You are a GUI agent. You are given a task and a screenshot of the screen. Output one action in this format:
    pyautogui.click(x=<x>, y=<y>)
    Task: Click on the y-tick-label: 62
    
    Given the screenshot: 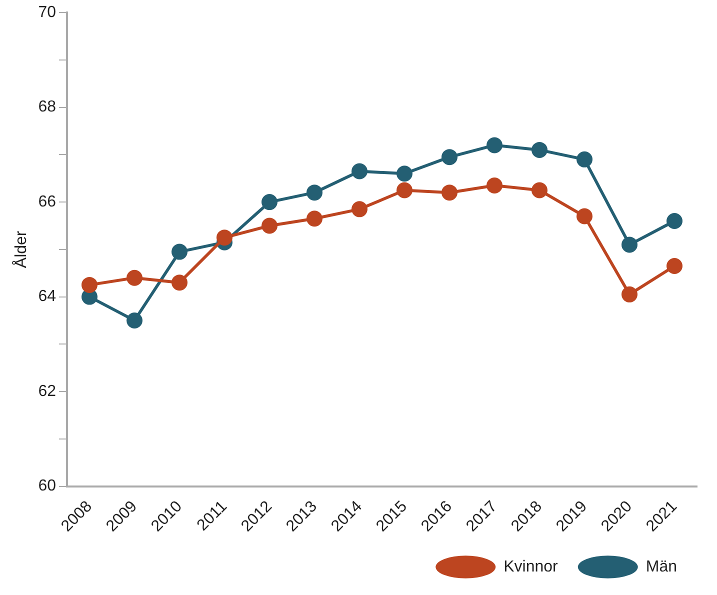 What is the action you would take?
    pyautogui.click(x=47, y=391)
    